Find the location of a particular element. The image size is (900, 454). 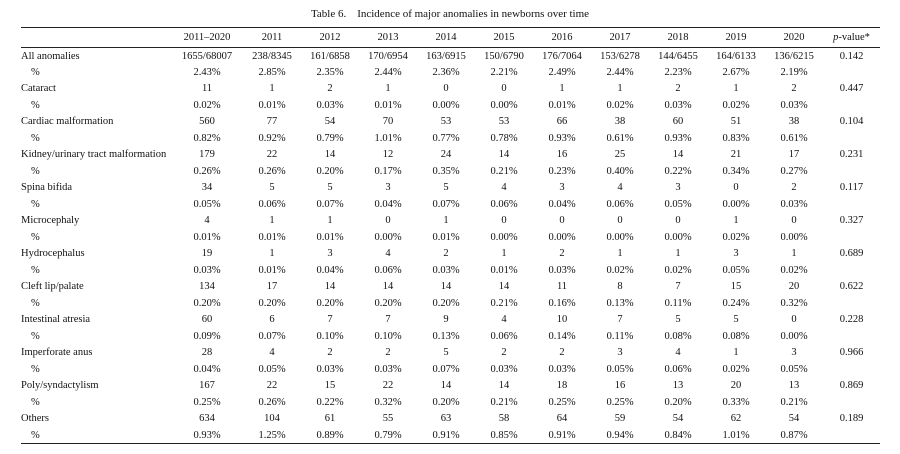

count-cell: 18 is located at coordinates (562, 386).